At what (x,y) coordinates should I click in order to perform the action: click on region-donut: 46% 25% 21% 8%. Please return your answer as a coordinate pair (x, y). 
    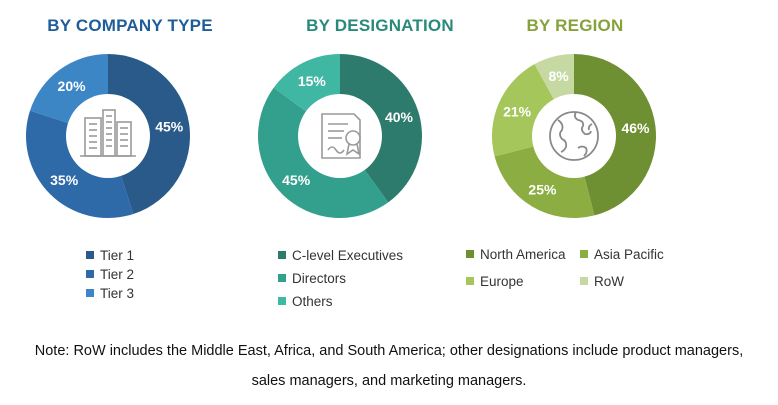
    Looking at the image, I should click on (574, 136).